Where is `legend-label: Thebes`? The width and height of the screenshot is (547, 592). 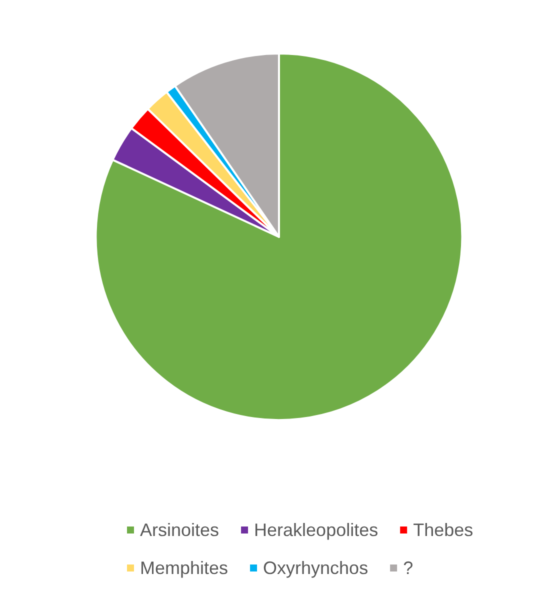
legend-label: Thebes is located at coordinates (443, 530).